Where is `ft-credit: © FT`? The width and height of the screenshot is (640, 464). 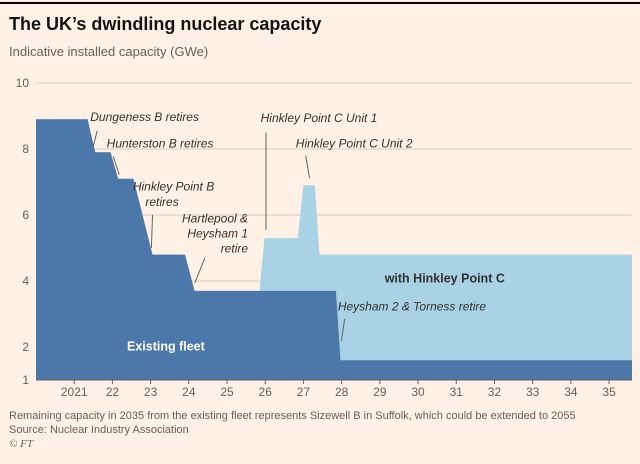 ft-credit: © FT is located at coordinates (21, 444).